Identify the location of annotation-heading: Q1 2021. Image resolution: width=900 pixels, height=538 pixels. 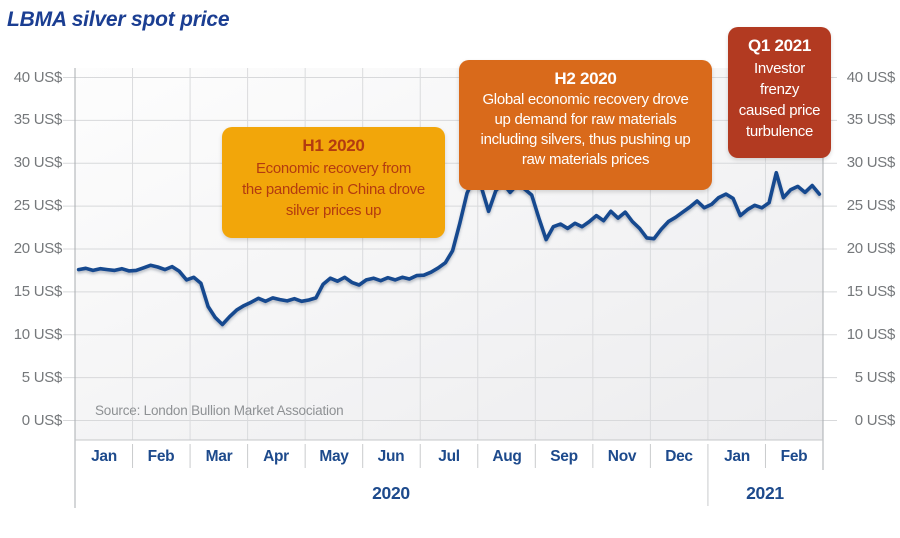
(779, 45).